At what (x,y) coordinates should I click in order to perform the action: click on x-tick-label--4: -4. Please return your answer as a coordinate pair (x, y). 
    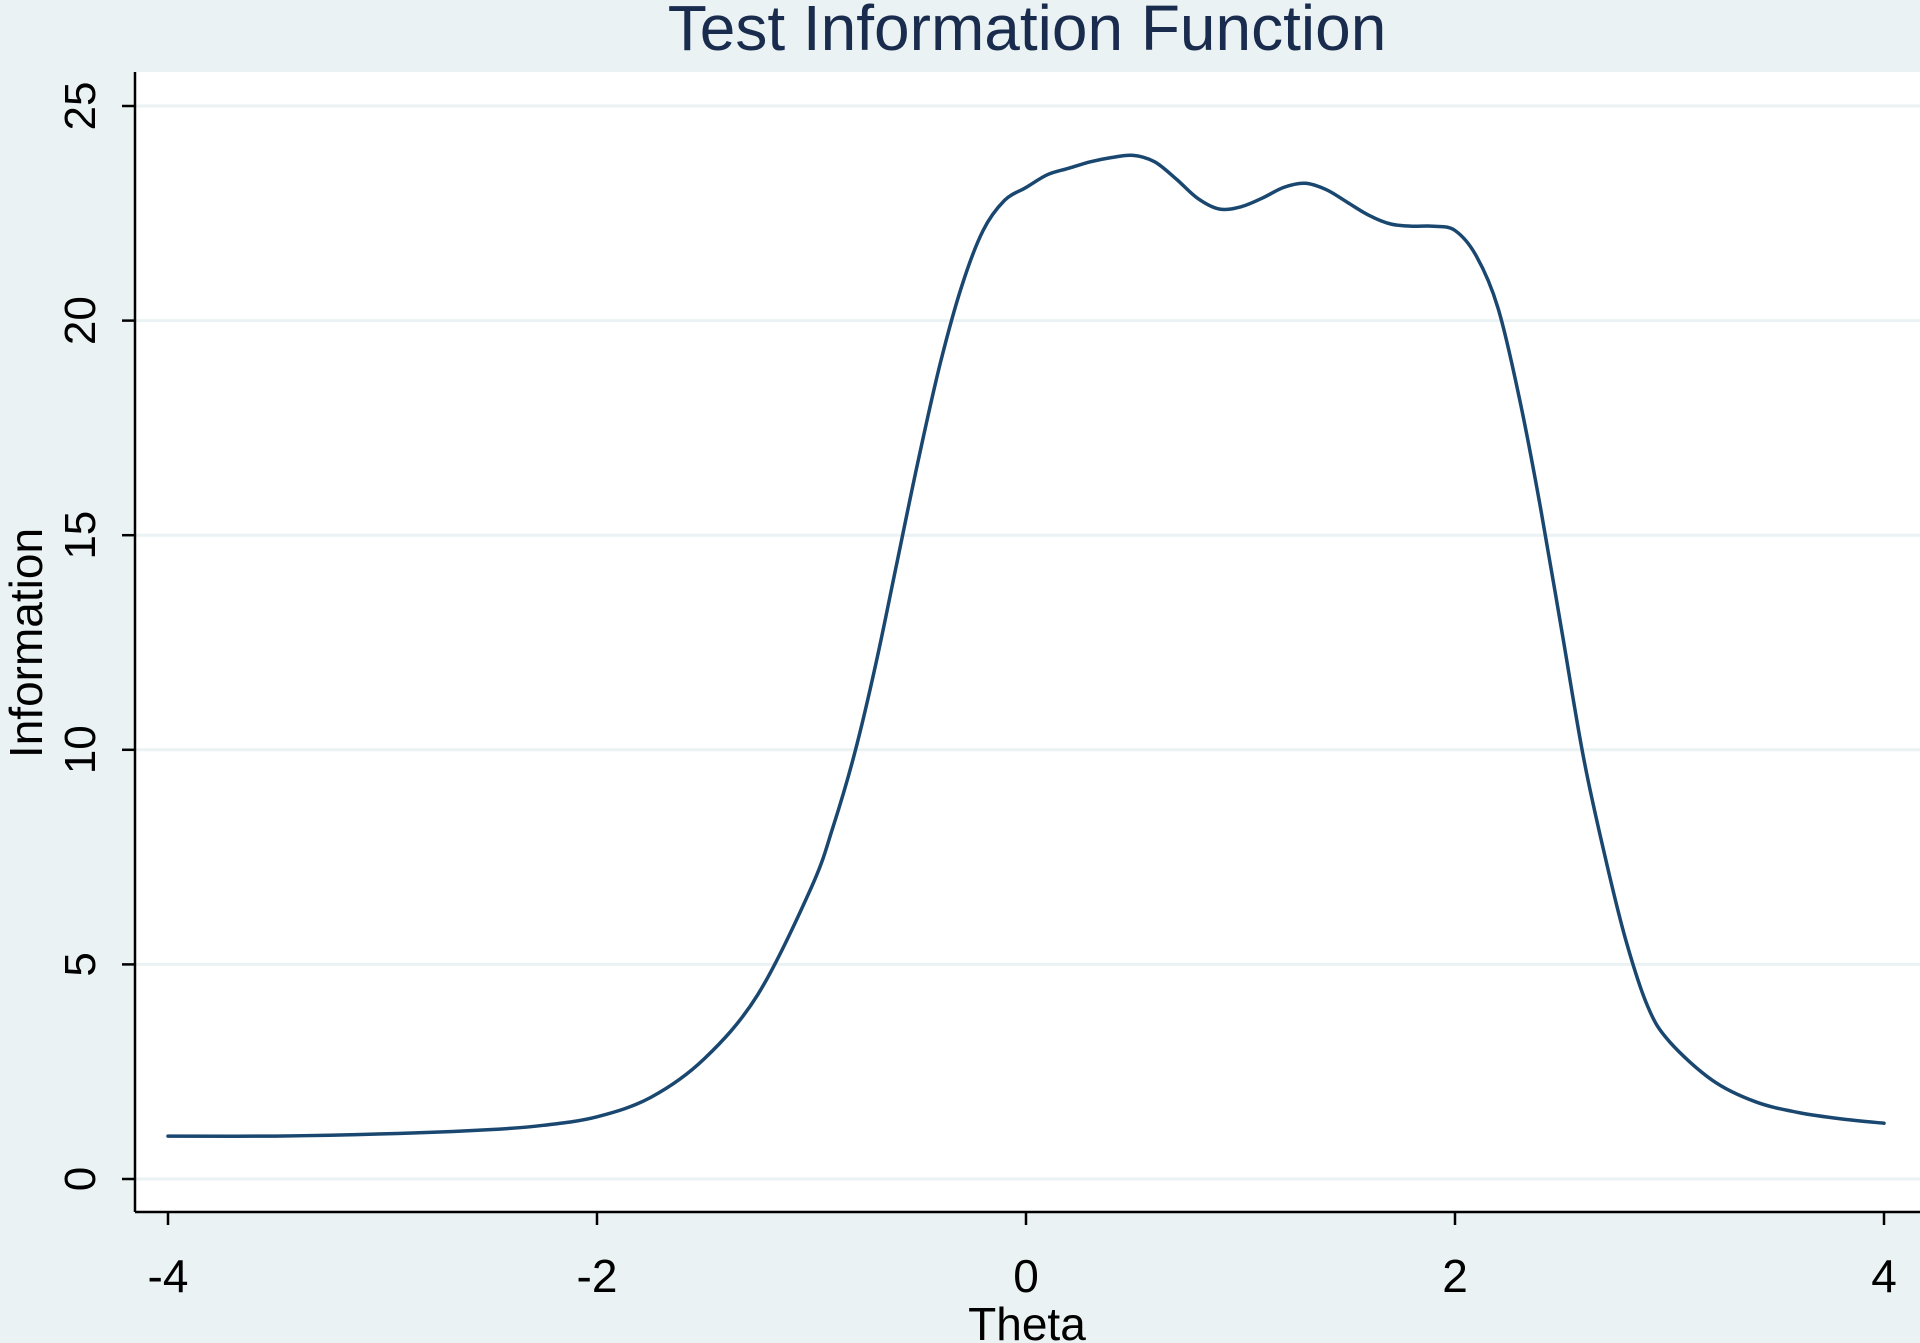
    Looking at the image, I should click on (168, 1276).